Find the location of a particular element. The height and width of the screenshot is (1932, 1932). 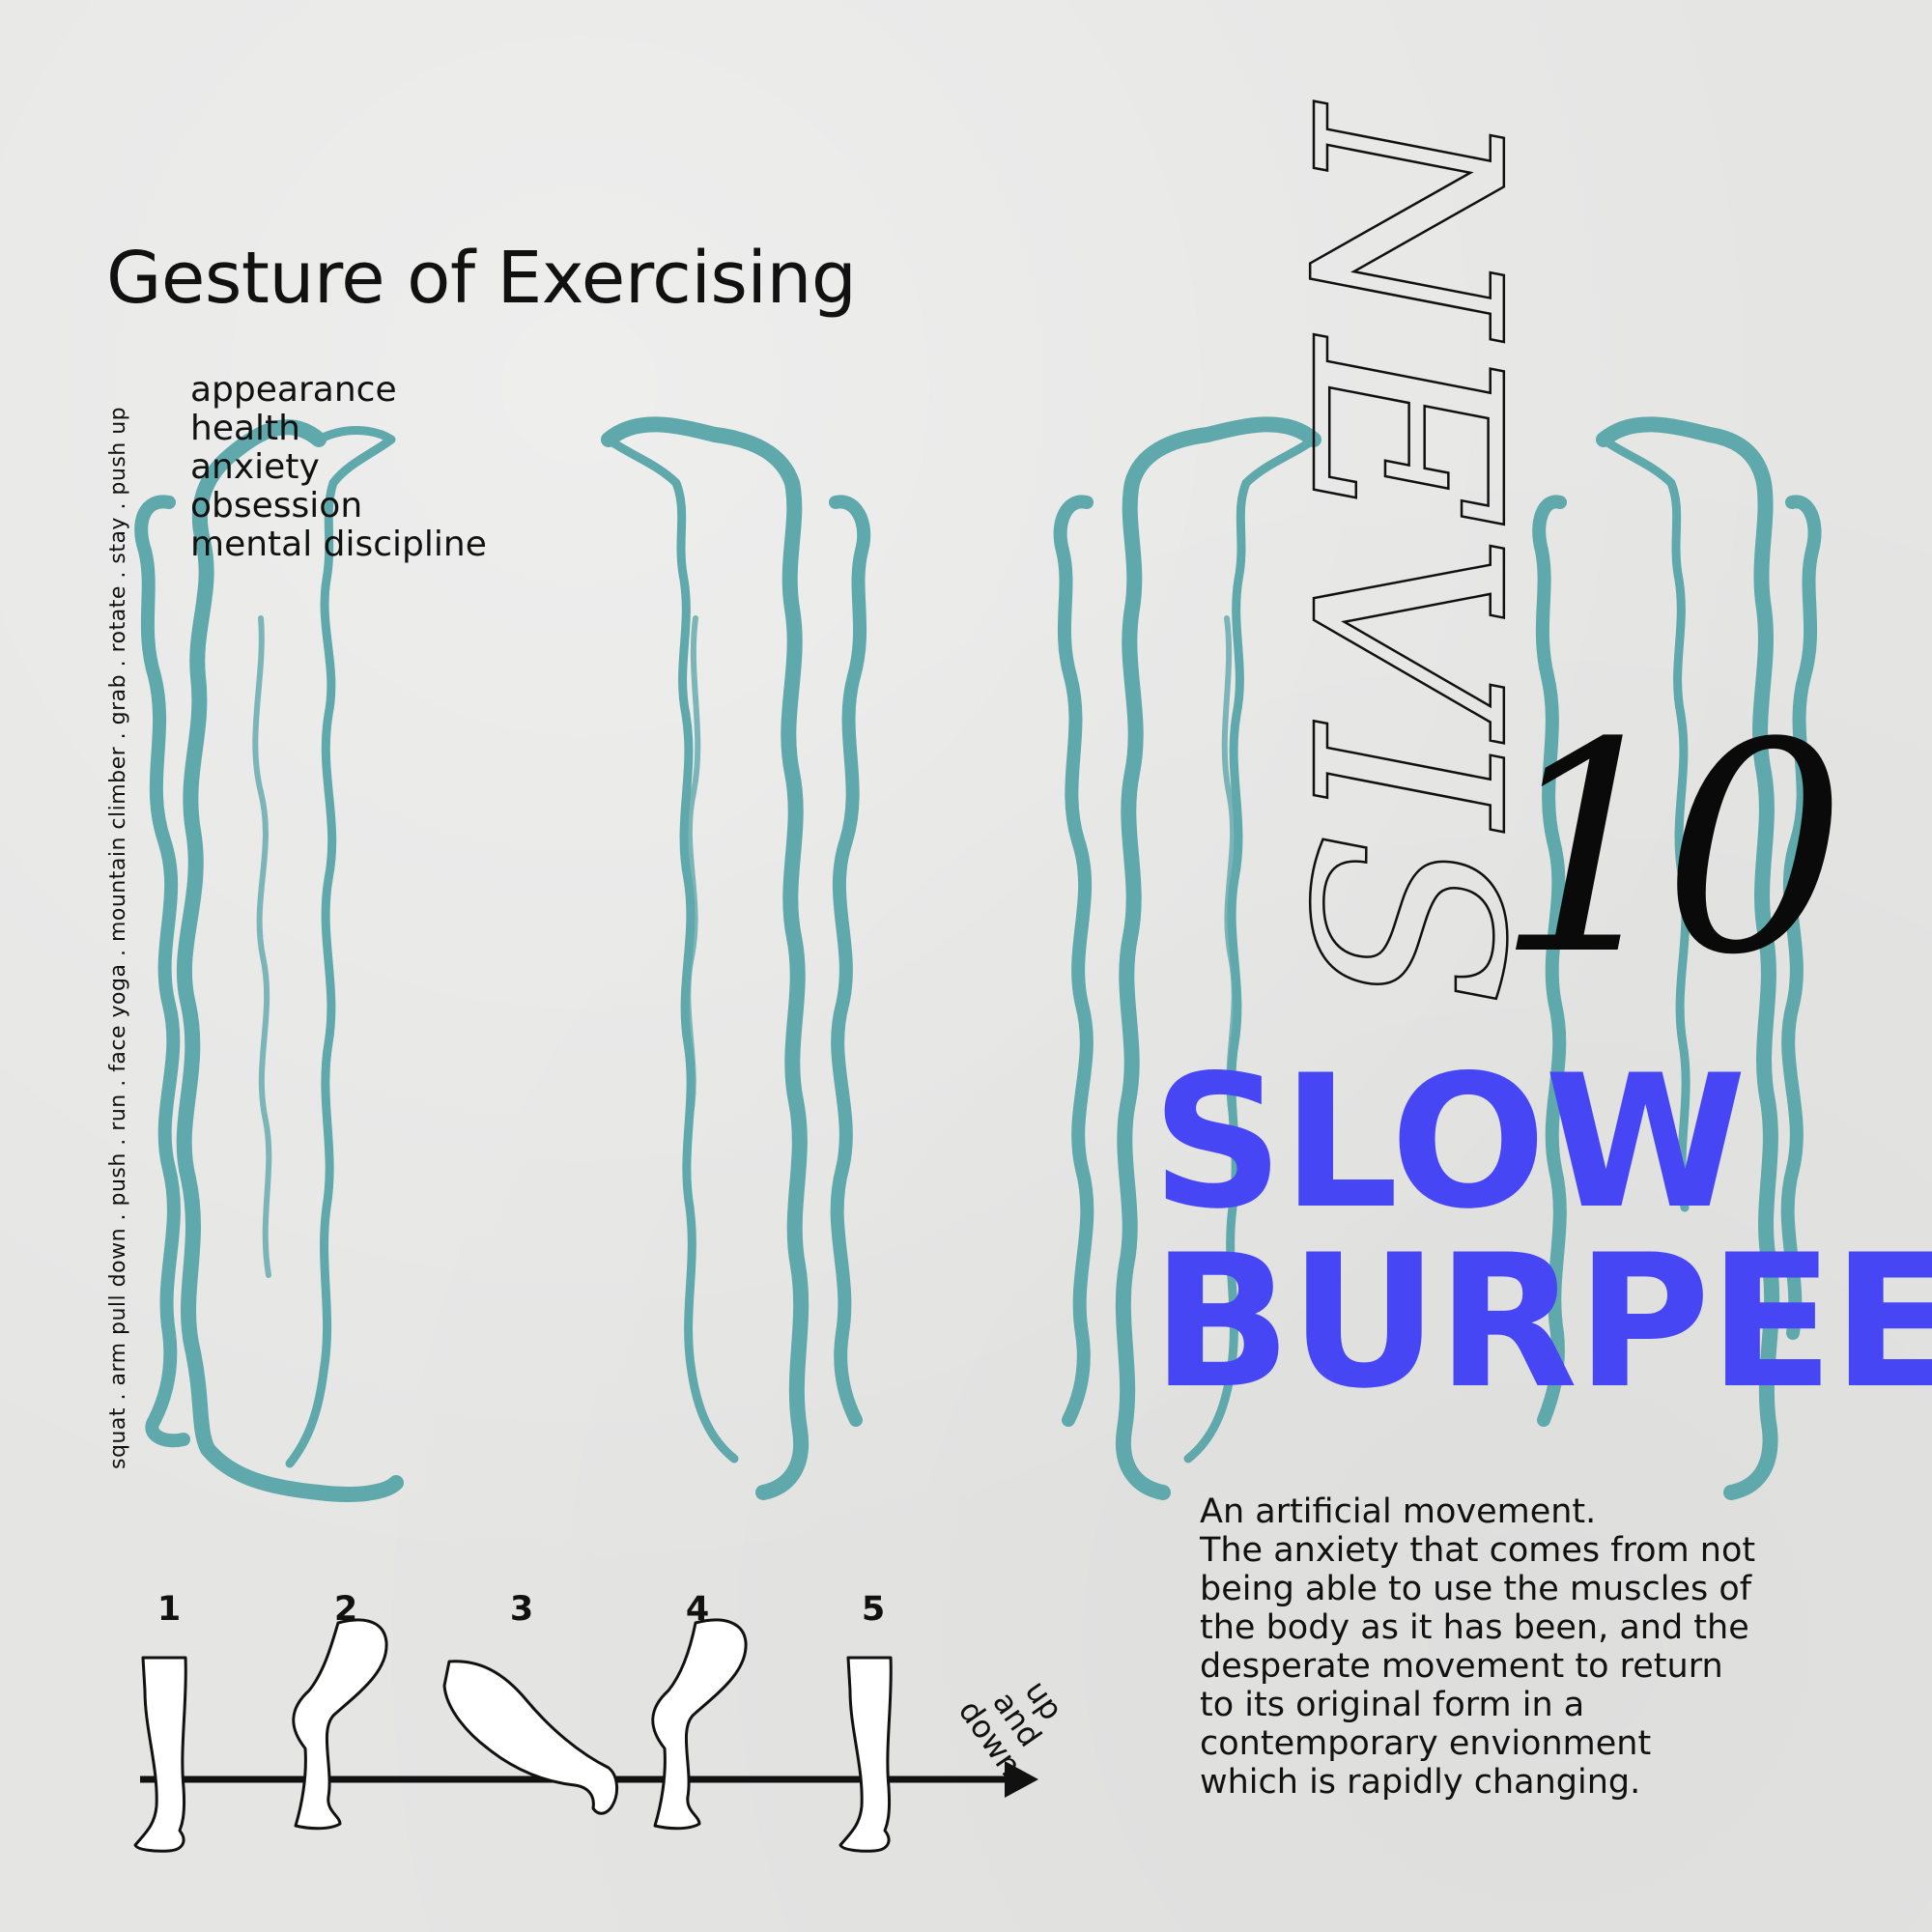

step-legs is located at coordinates (513, 1735).